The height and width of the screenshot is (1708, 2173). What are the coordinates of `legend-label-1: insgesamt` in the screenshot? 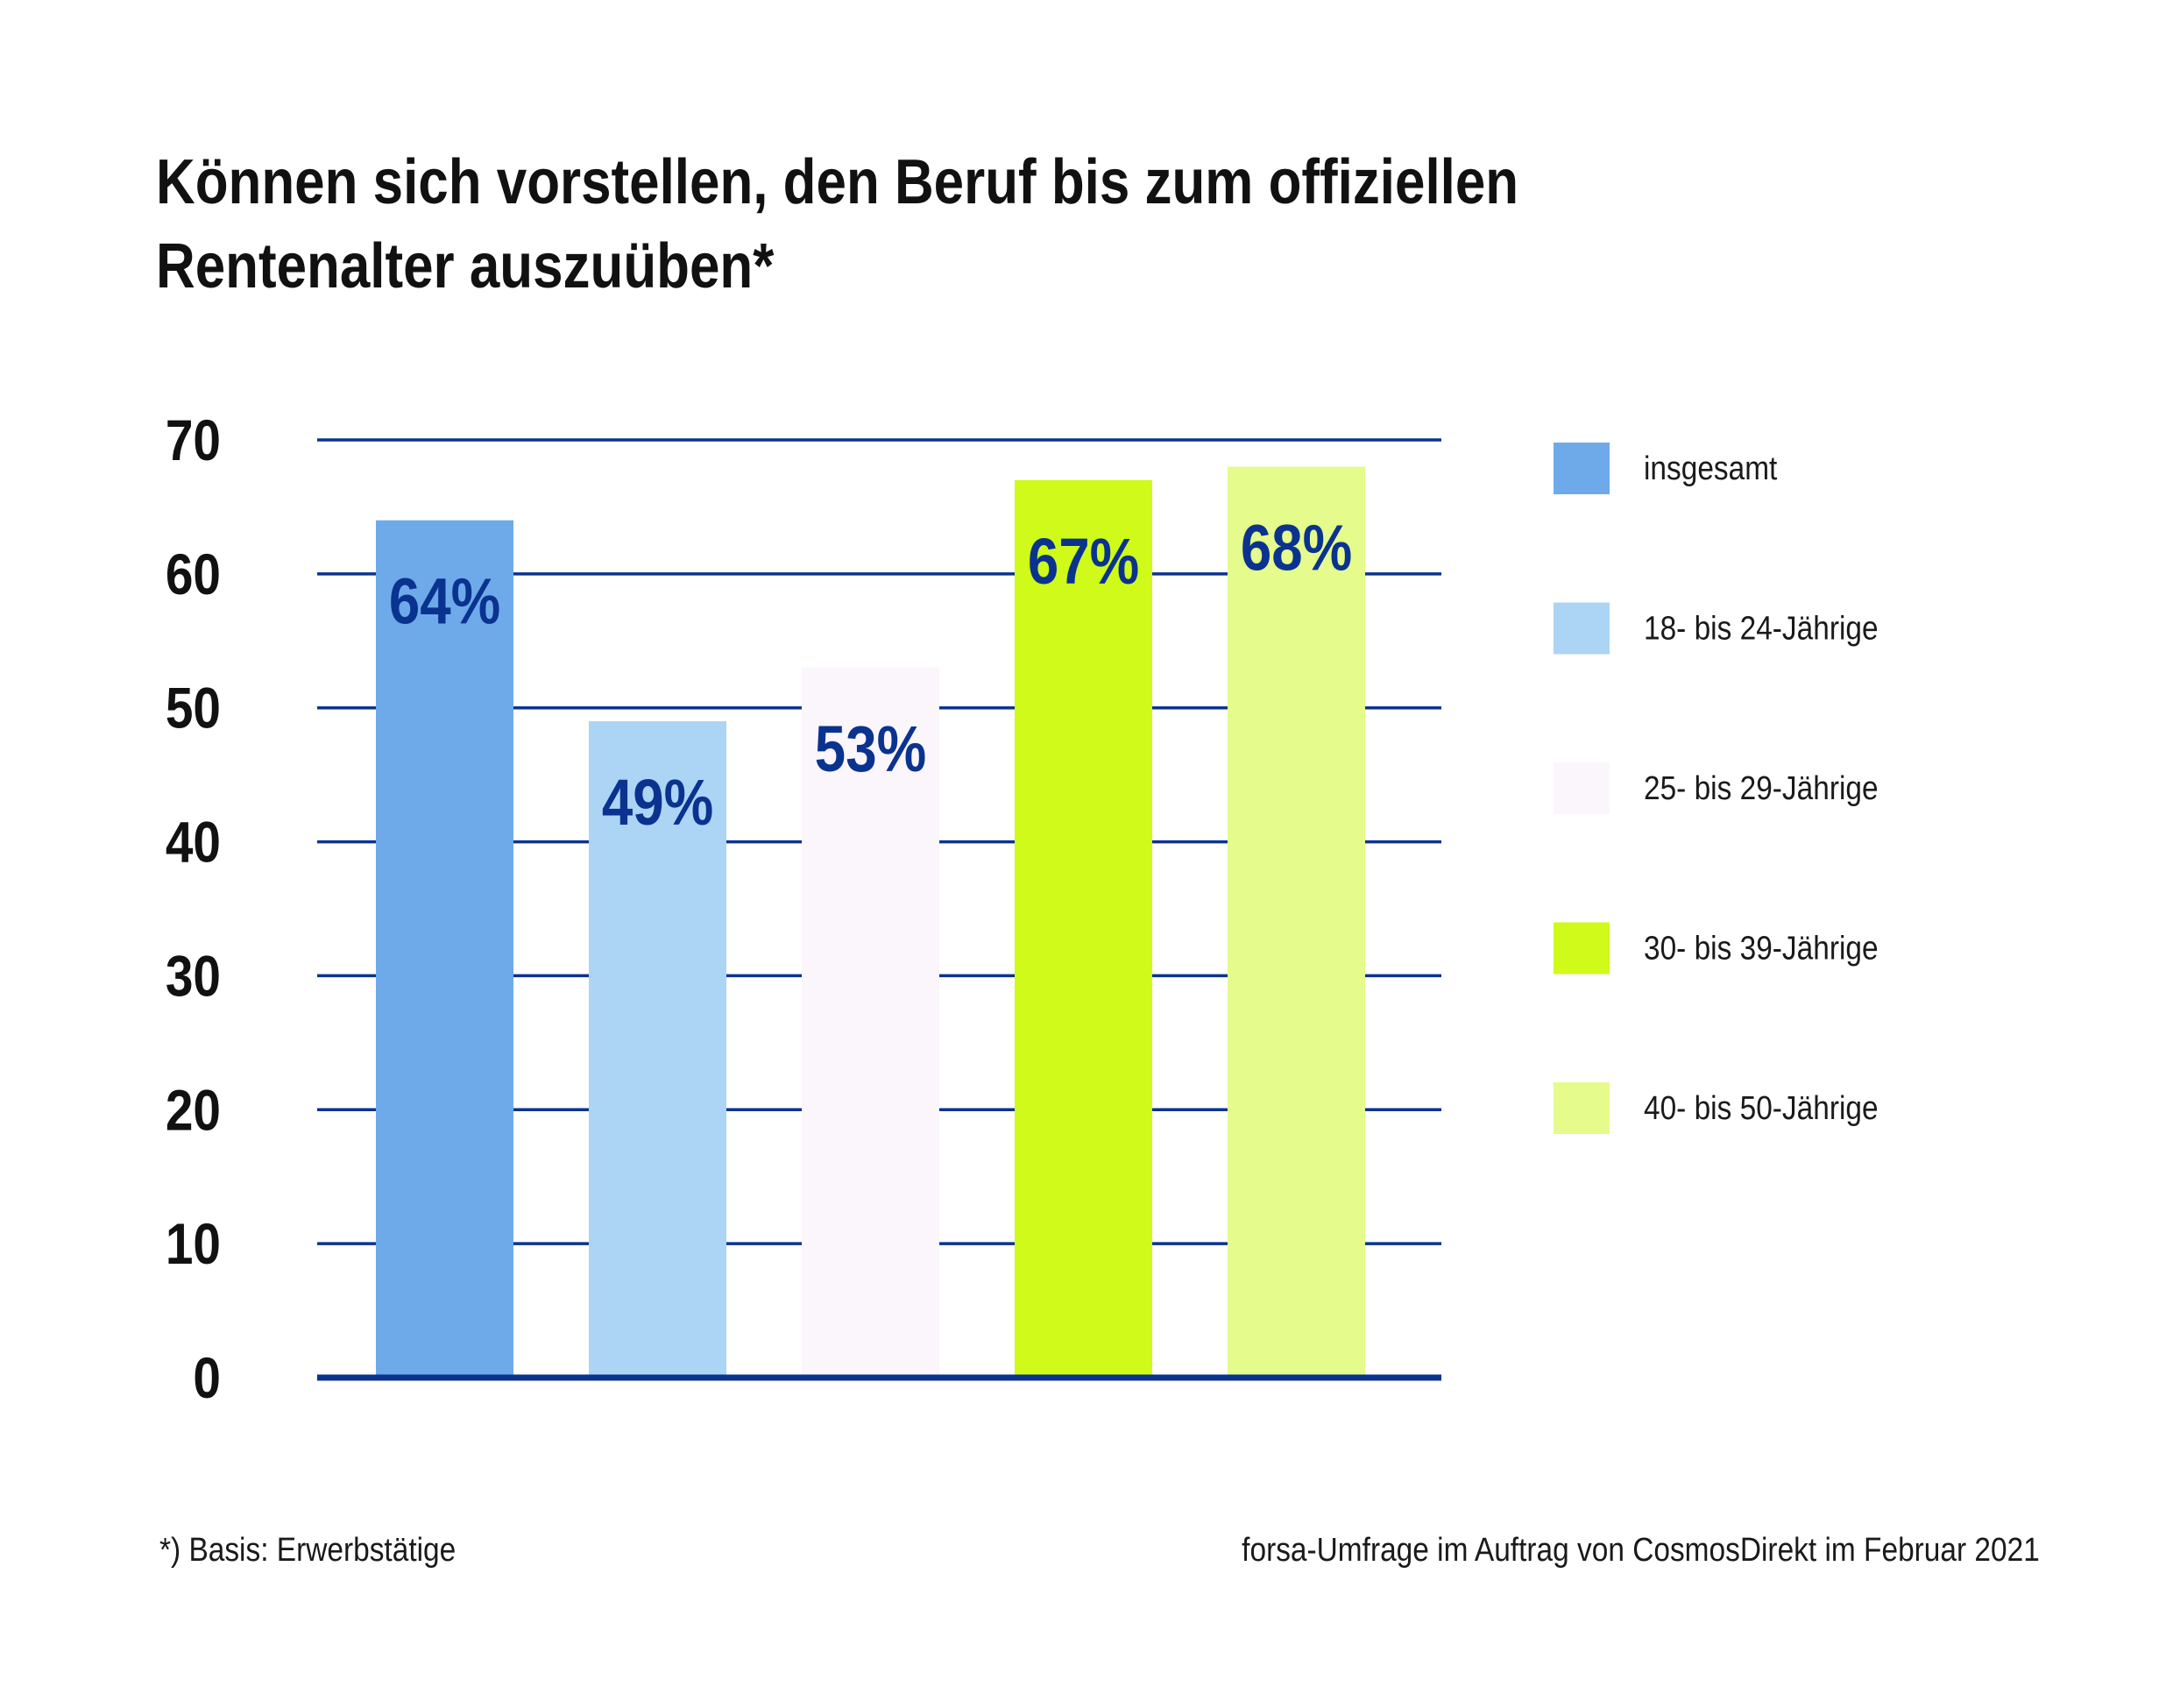 It's located at (1711, 468).